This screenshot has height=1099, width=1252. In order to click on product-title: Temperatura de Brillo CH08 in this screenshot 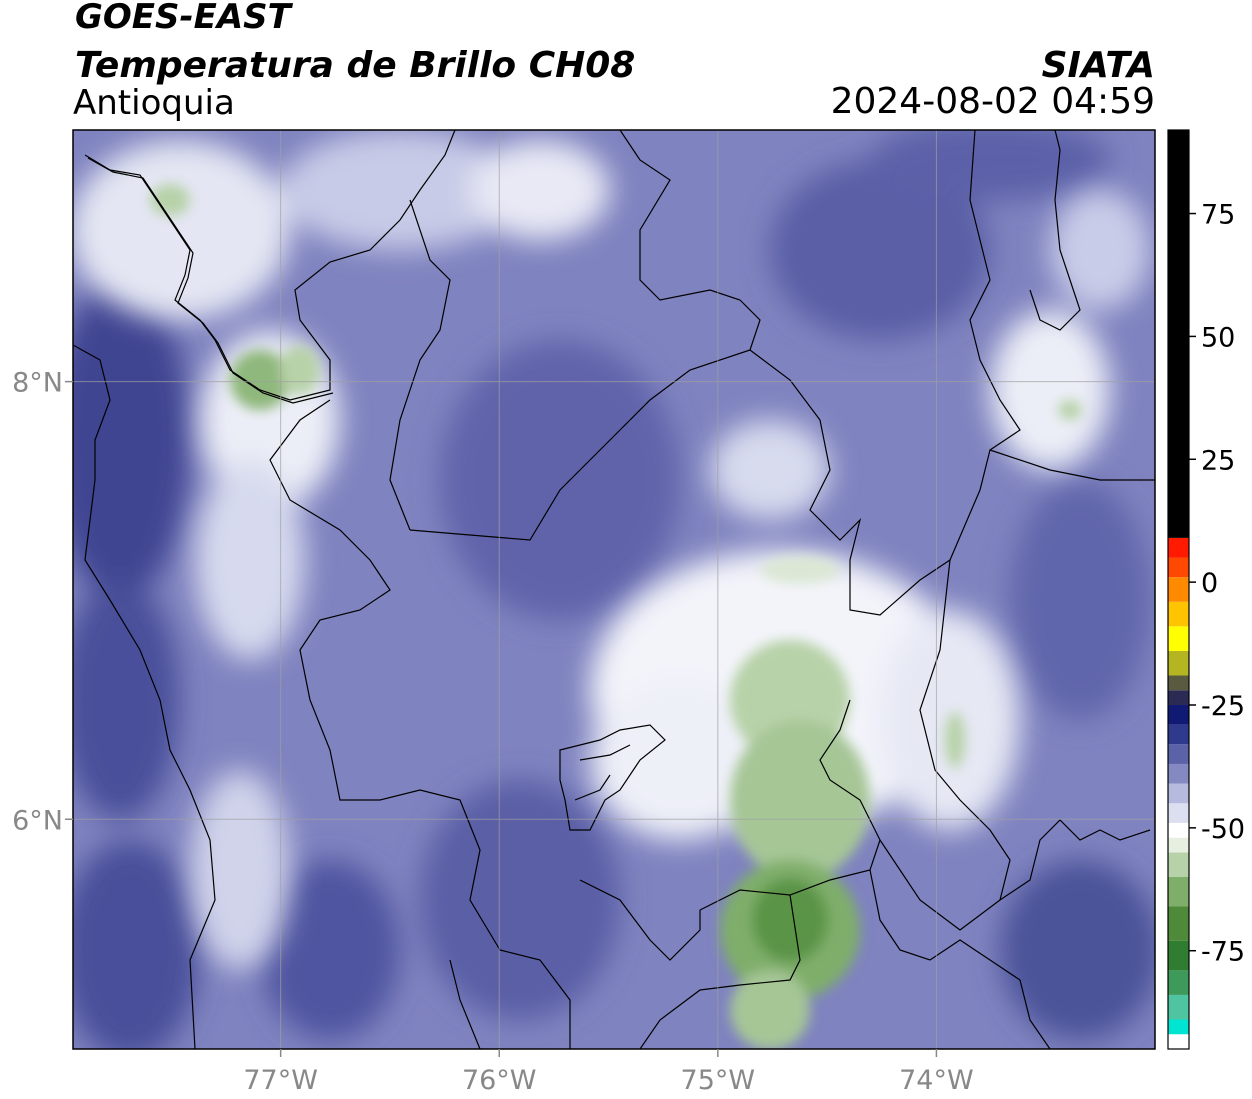, I will do `click(355, 65)`.